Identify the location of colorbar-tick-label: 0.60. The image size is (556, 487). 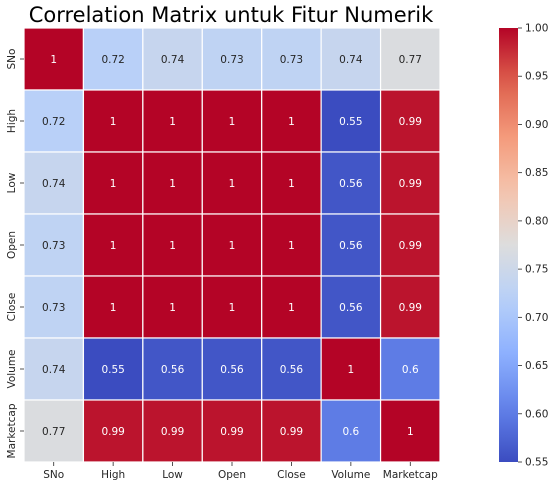
(536, 414).